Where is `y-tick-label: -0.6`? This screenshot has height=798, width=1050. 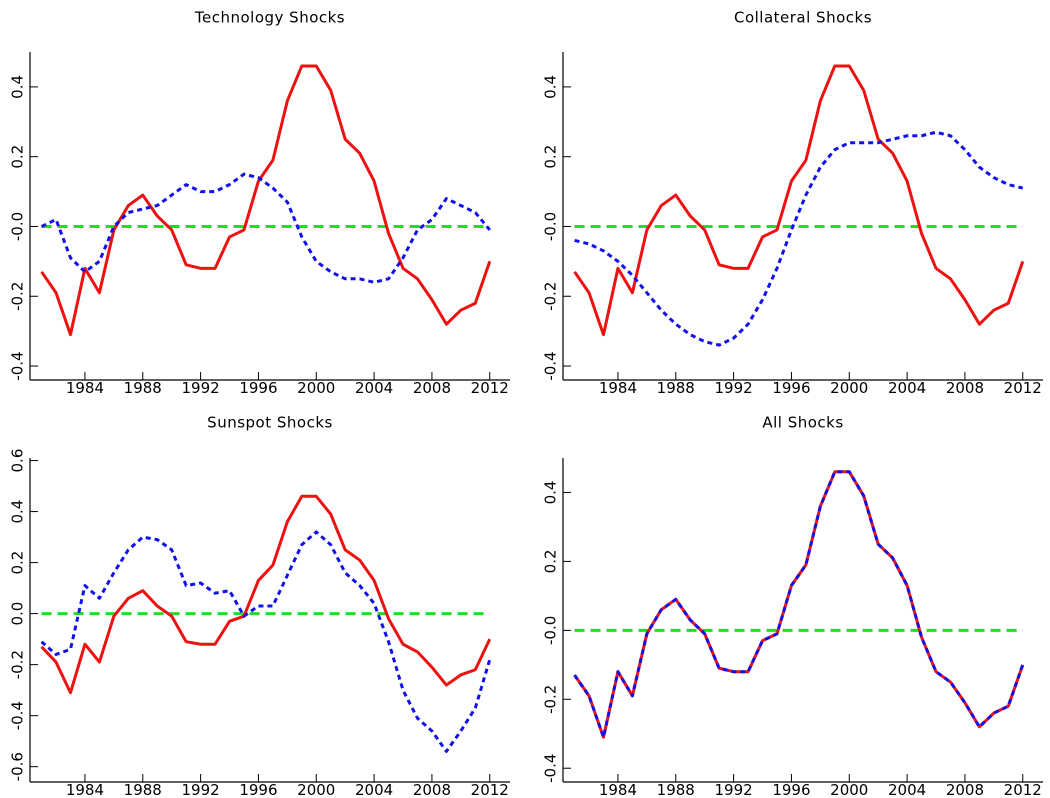
y-tick-label: -0.6 is located at coordinates (18, 766).